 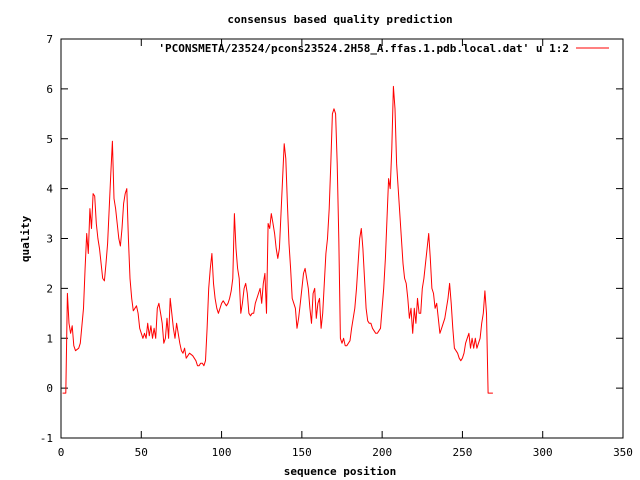 I want to click on y-tick-label: 3, so click(x=49, y=239).